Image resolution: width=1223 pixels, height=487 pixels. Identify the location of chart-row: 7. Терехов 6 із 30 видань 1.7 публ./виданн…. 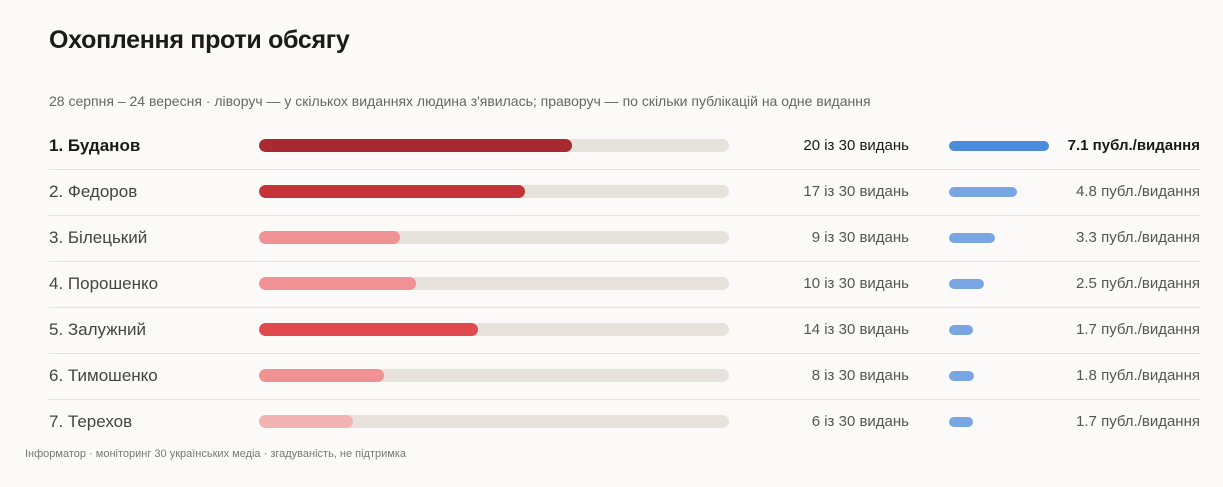
(624, 422).